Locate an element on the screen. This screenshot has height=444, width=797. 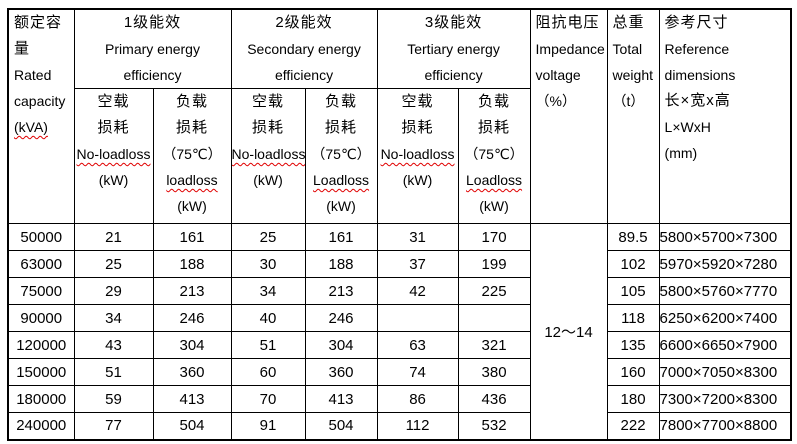
cell-reference-dimensions: 5970×5920×7280 is located at coordinates (725, 264).